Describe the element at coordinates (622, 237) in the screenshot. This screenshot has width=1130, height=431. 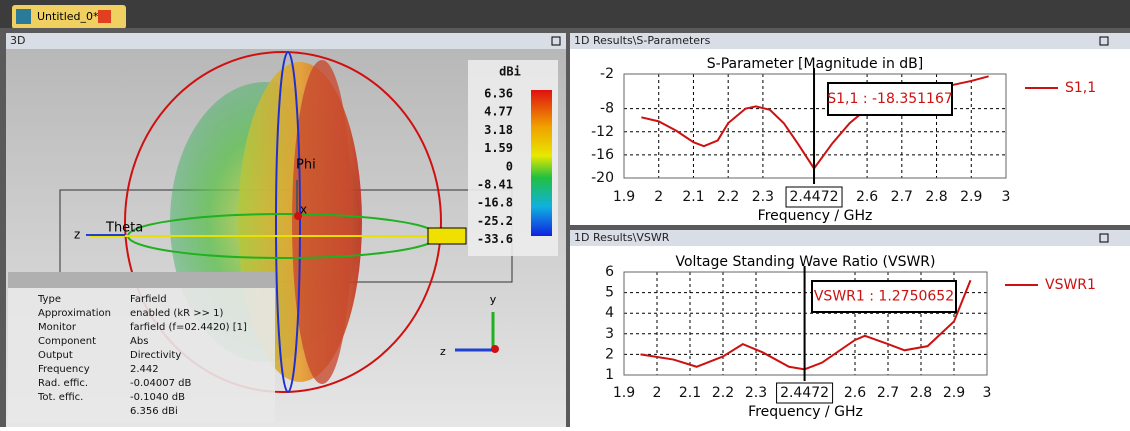
I see `panel-title: 1D Results\VSWR` at that location.